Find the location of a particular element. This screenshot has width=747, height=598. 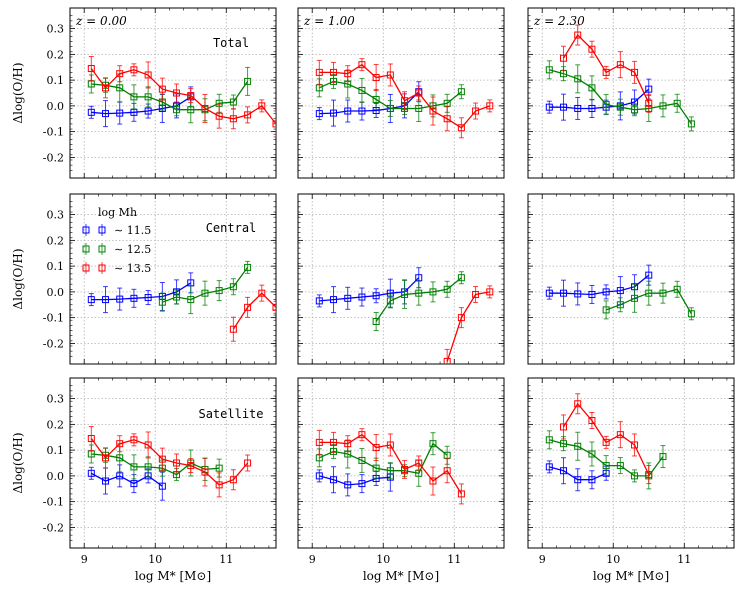

redshift-label: z = 0.00 is located at coordinates (101, 21).